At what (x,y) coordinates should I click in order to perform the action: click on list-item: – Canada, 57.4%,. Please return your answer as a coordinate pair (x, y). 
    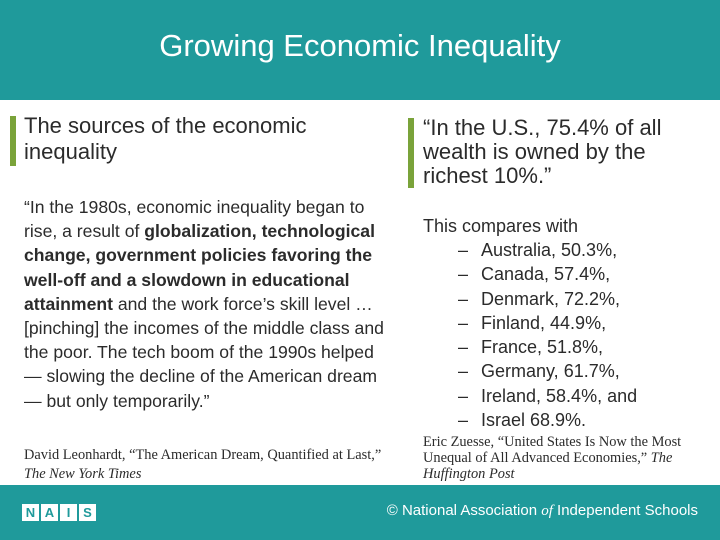
    Looking at the image, I should click on (547, 274).